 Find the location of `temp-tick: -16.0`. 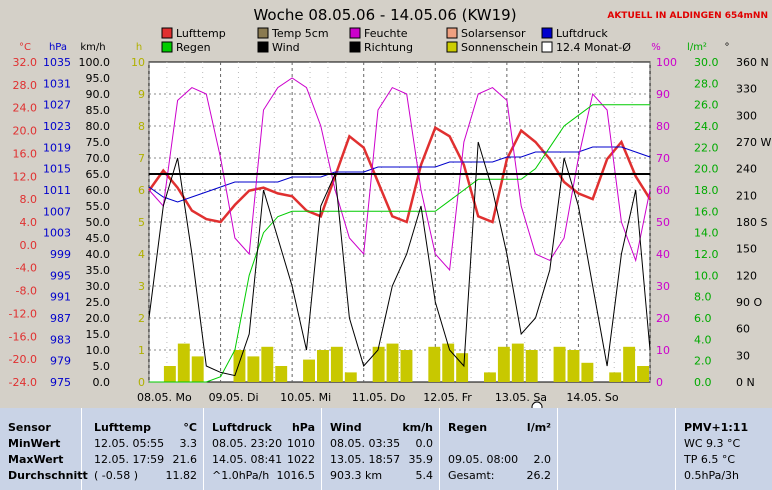

temp-tick: -16.0 is located at coordinates (23, 336).